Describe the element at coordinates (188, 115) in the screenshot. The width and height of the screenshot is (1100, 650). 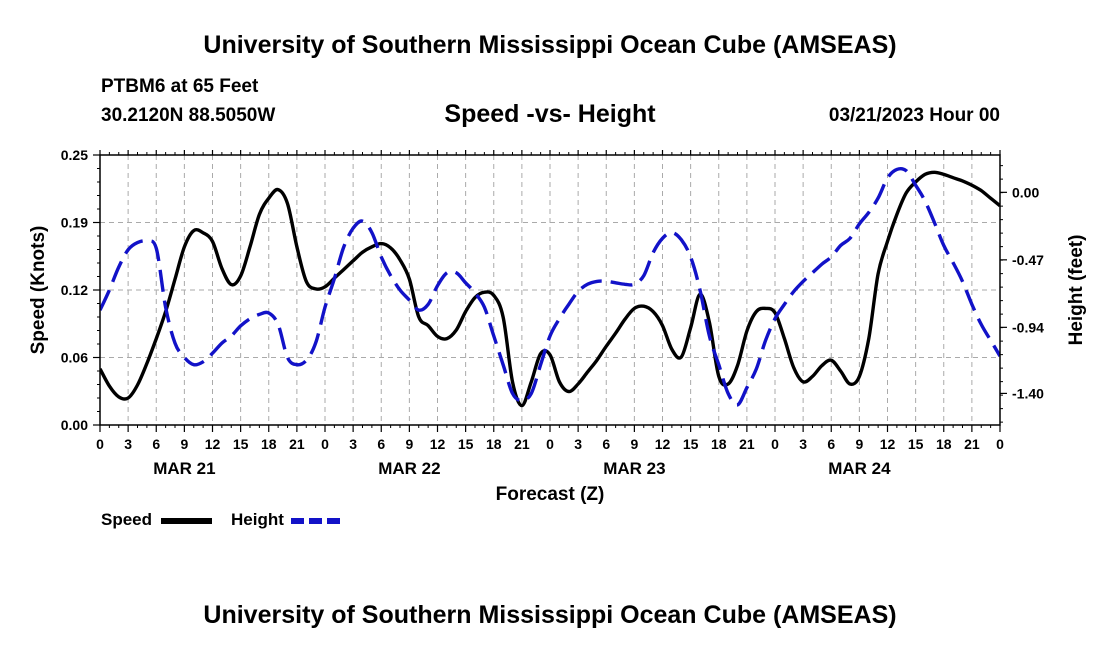
I see `station-coordinates: 30.2120N 88.5050W` at that location.